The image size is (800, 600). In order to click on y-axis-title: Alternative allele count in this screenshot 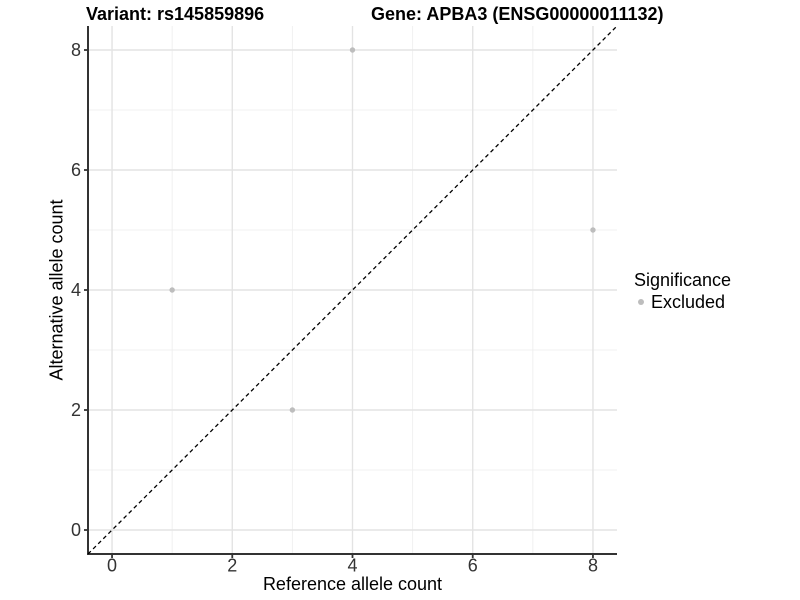, I will do `click(56, 290)`.